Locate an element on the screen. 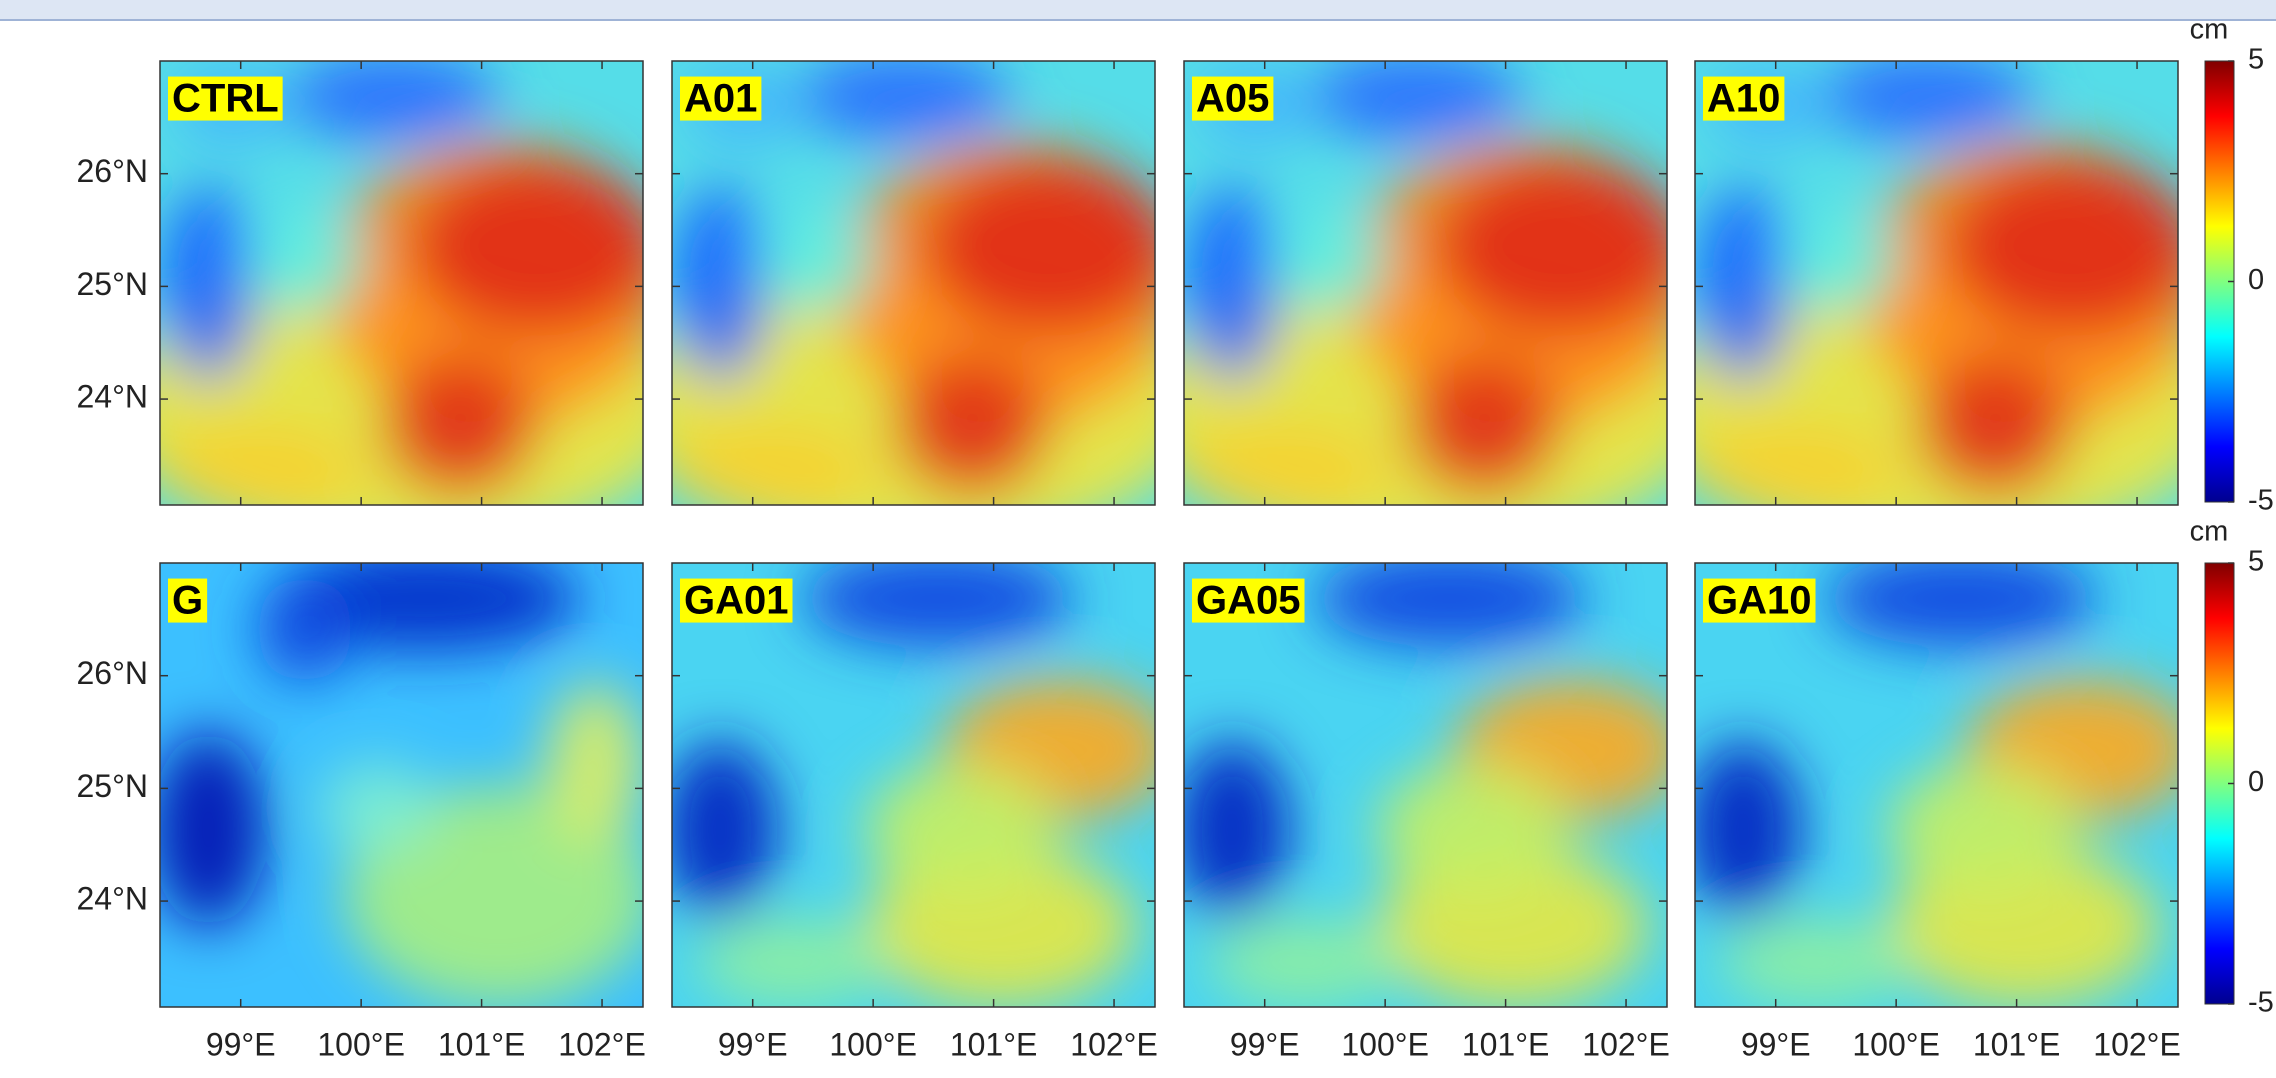 This screenshot has height=1078, width=2276. panel-label: GA10 is located at coordinates (1759, 601).